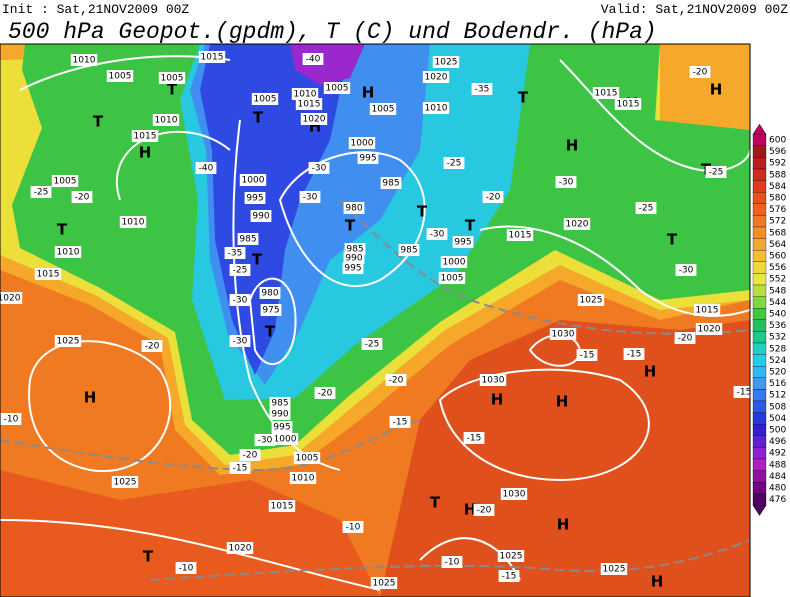 Image resolution: width=790 pixels, height=597 pixels. What do you see at coordinates (777, 280) in the screenshot?
I see `legend-label: 552` at bounding box center [777, 280].